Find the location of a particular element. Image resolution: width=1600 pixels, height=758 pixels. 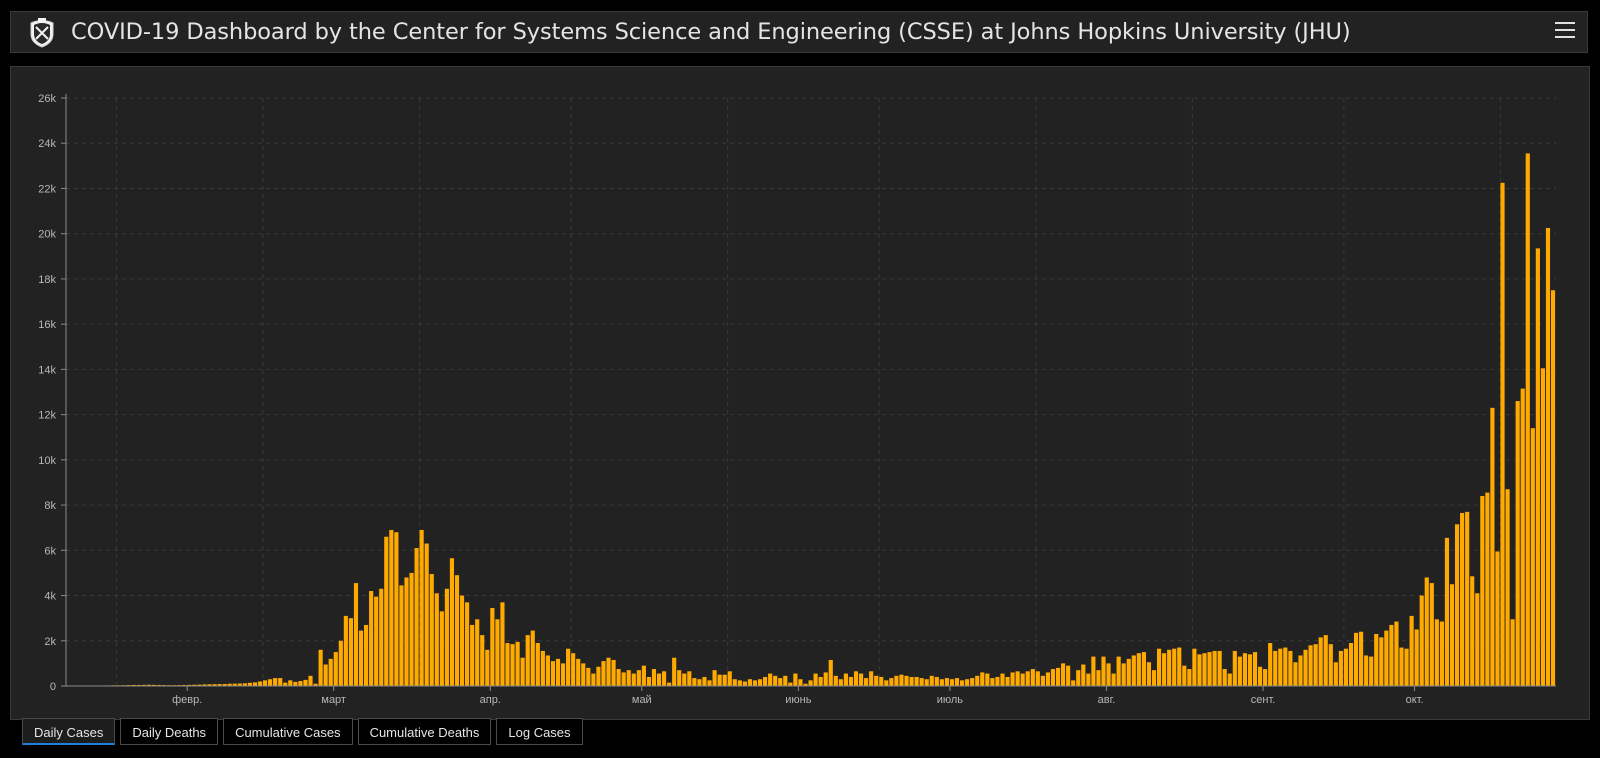

tab-cumulative-deaths: Cumulative Deaths is located at coordinates (424, 731).